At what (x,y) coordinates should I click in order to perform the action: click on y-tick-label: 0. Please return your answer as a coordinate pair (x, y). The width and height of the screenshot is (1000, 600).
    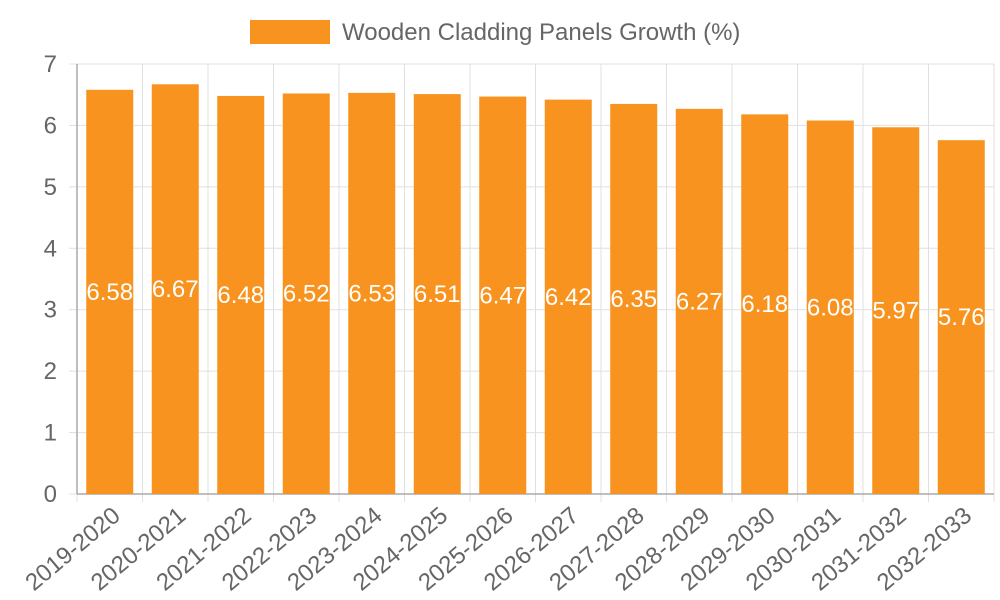
    Looking at the image, I should click on (50, 494).